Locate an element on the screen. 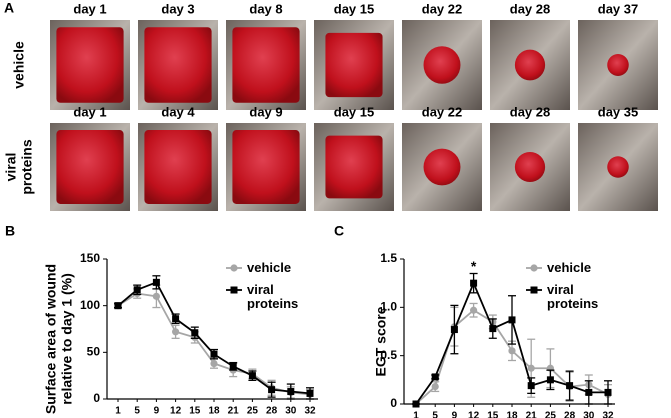 This screenshot has height=418, width=671. legend-label: viral proteins is located at coordinates (273, 296).